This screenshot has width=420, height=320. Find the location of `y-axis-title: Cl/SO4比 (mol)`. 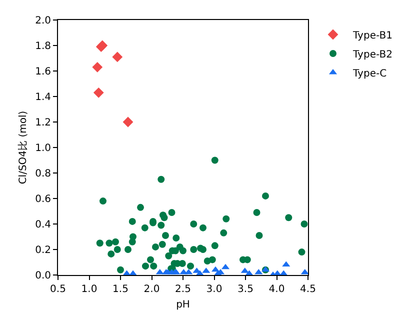

y-axis-title: Cl/SO4比 (mol) is located at coordinates (23, 147).